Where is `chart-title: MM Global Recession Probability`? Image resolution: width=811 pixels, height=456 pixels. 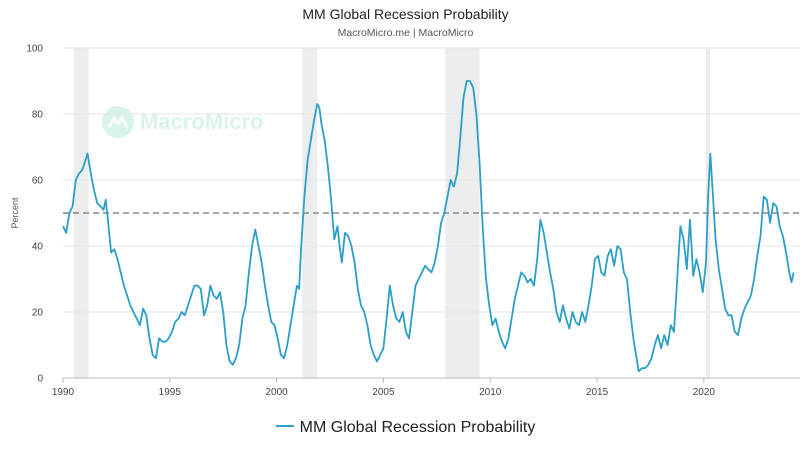 chart-title: MM Global Recession Probability is located at coordinates (405, 14).